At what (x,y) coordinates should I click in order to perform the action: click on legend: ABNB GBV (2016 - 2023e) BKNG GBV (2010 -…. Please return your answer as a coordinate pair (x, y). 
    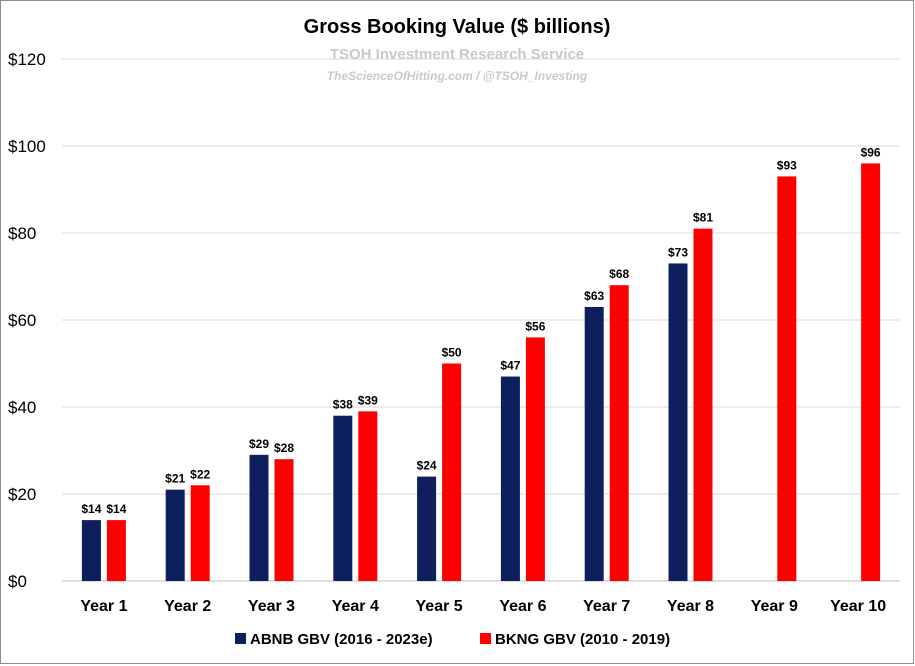
    Looking at the image, I should click on (452, 639).